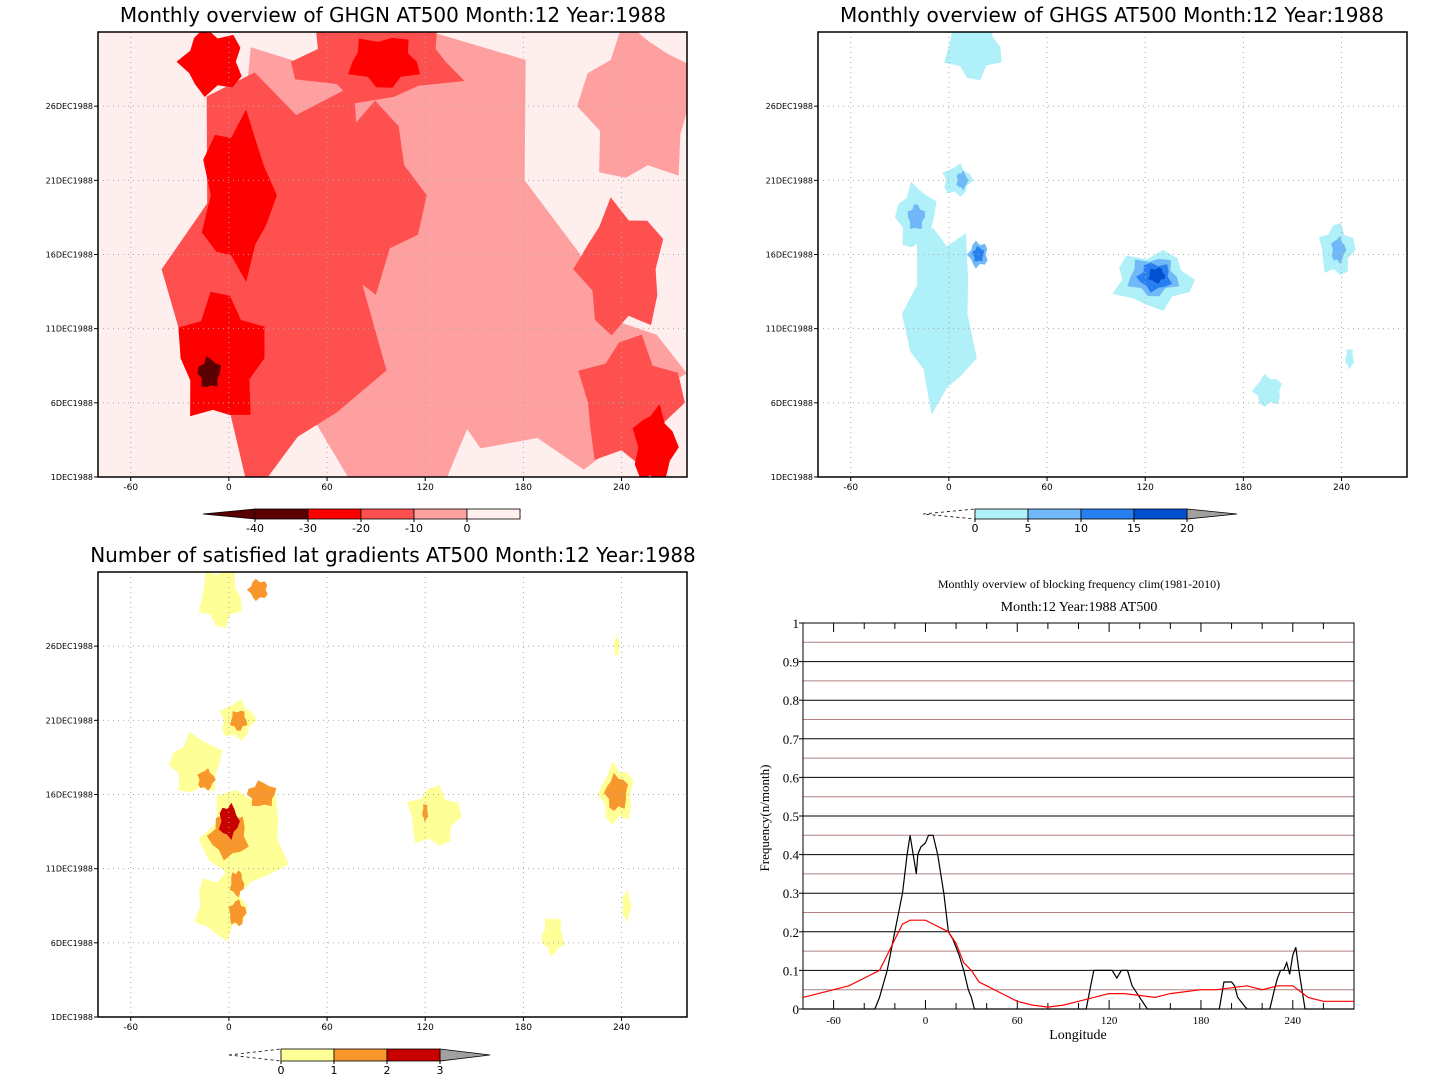 The width and height of the screenshot is (1440, 1091). I want to click on y-tick-label: 1, so click(796, 623).